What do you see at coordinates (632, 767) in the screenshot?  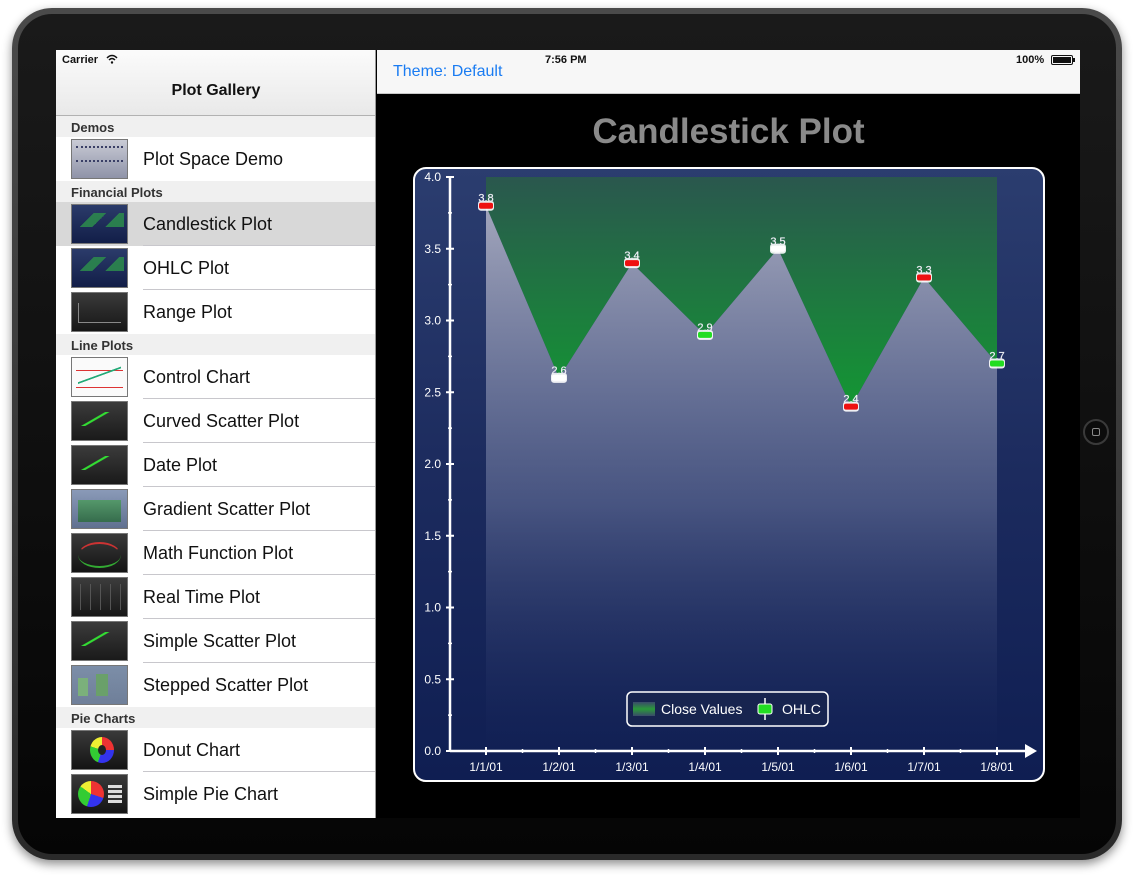 I see `x-tick-label: 1/3/01` at bounding box center [632, 767].